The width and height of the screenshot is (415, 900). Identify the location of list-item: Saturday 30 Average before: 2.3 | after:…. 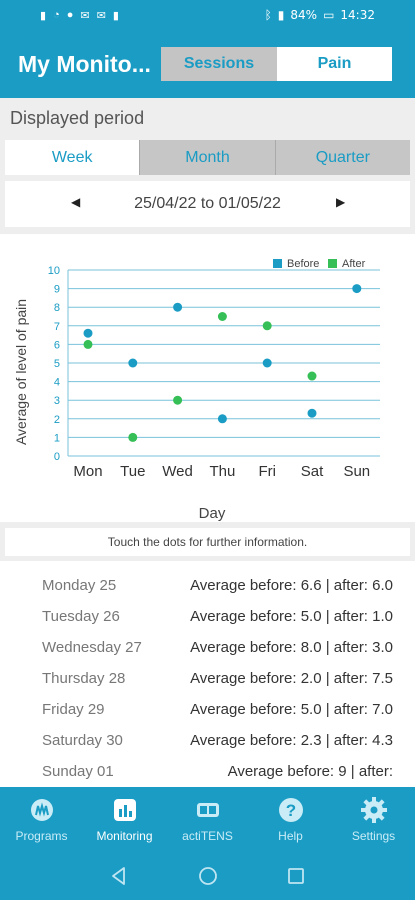
(207, 732).